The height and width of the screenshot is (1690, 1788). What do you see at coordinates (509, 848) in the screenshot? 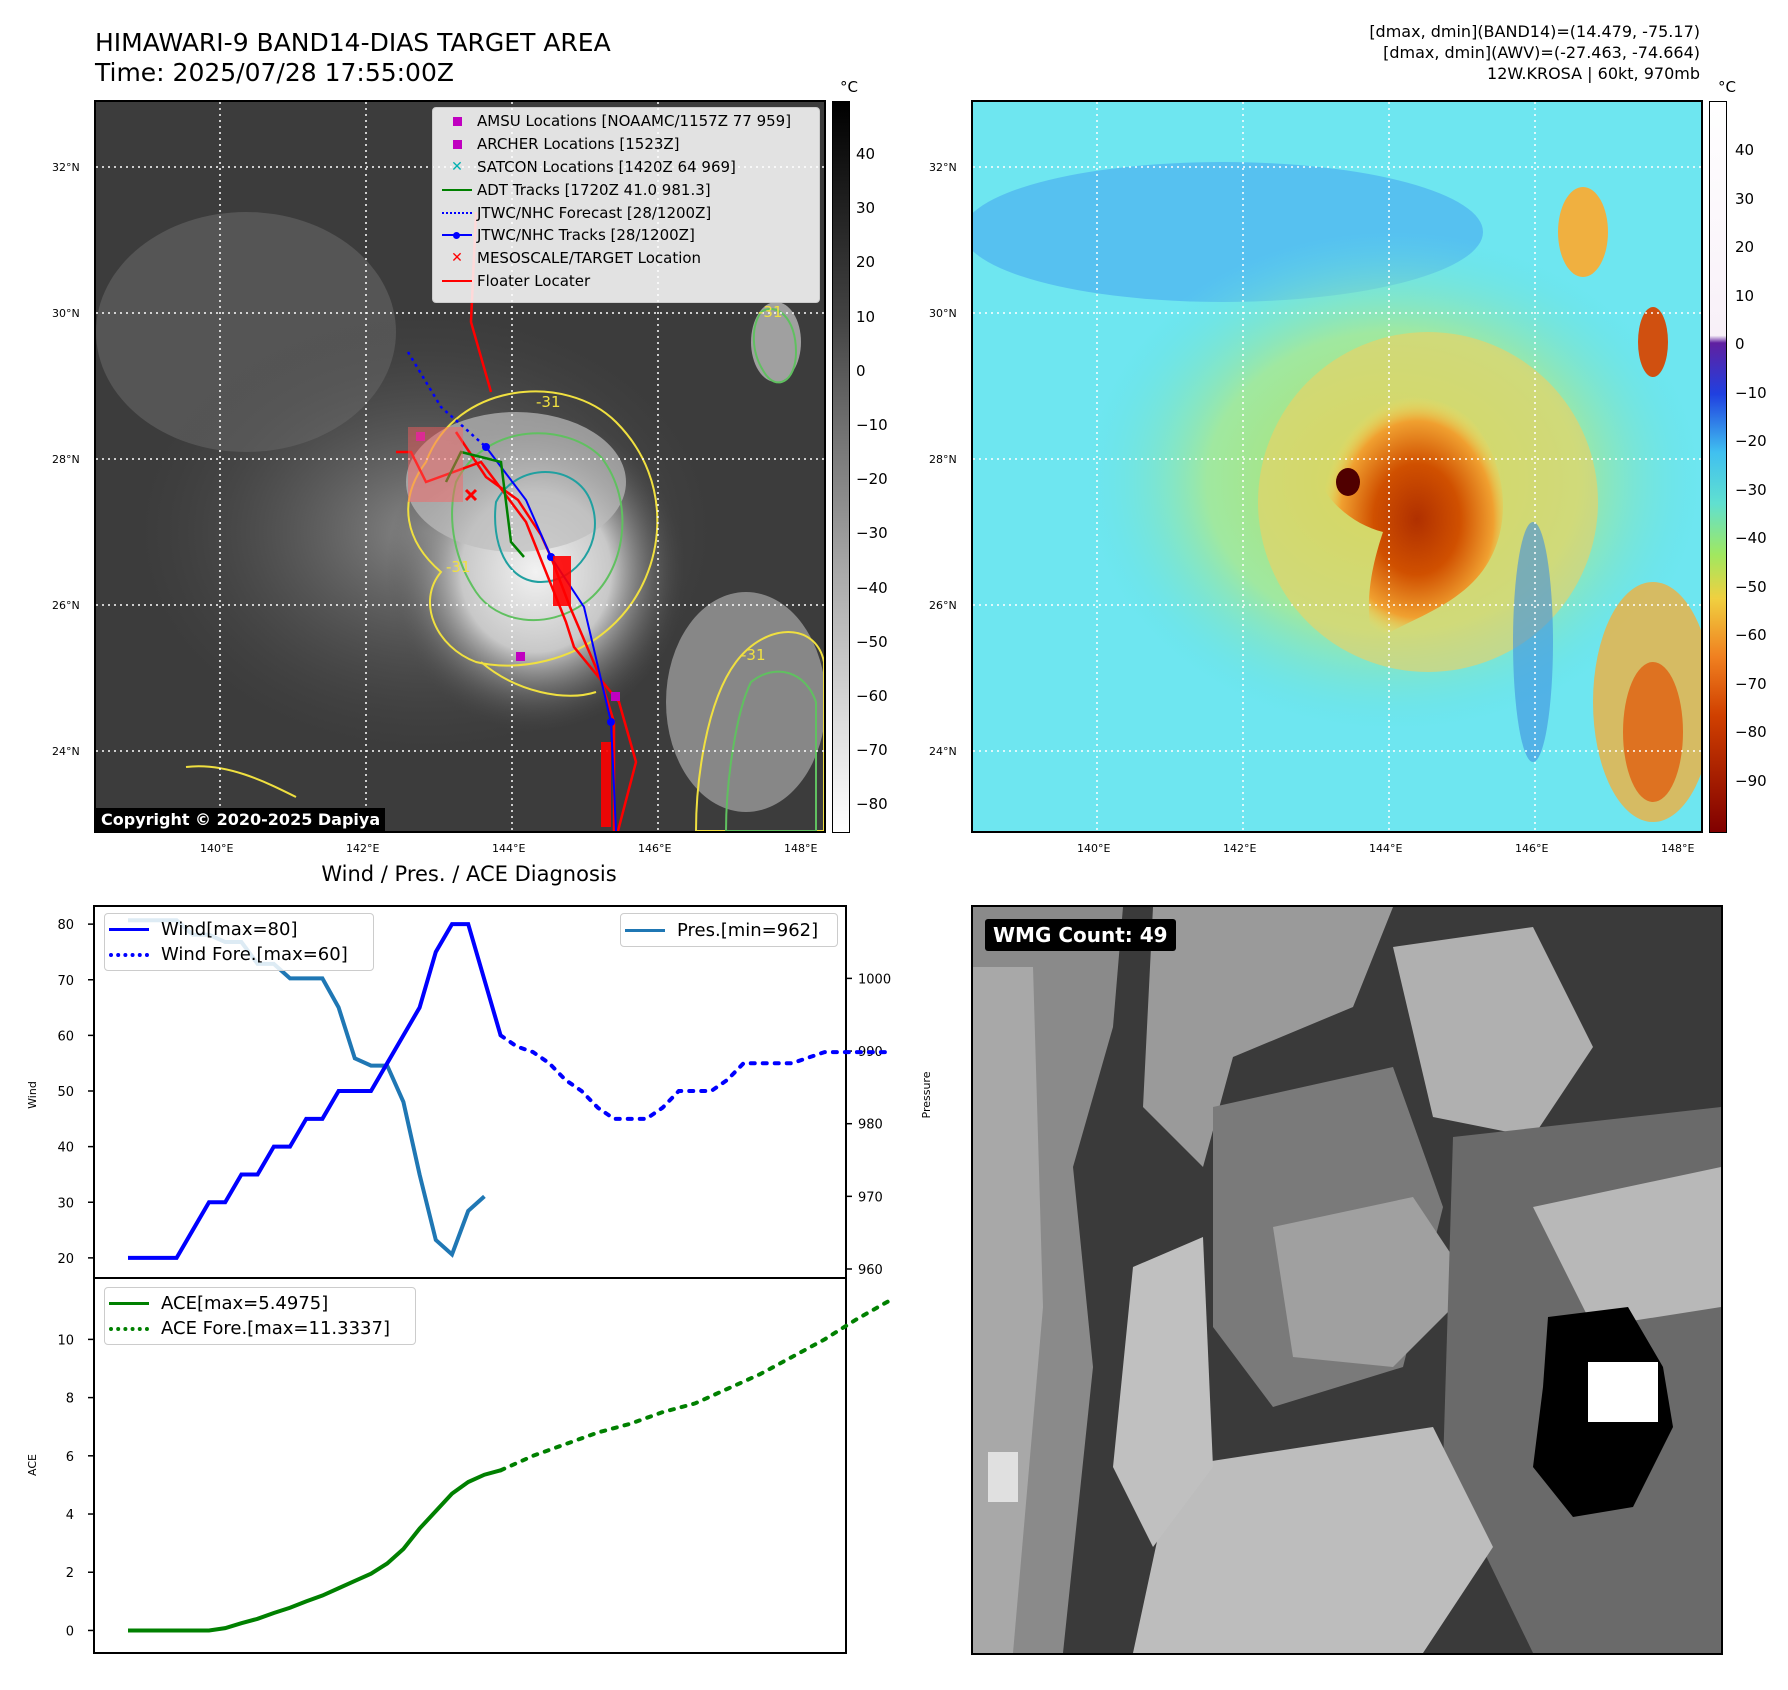
I see `lon-label: 144°E` at bounding box center [509, 848].